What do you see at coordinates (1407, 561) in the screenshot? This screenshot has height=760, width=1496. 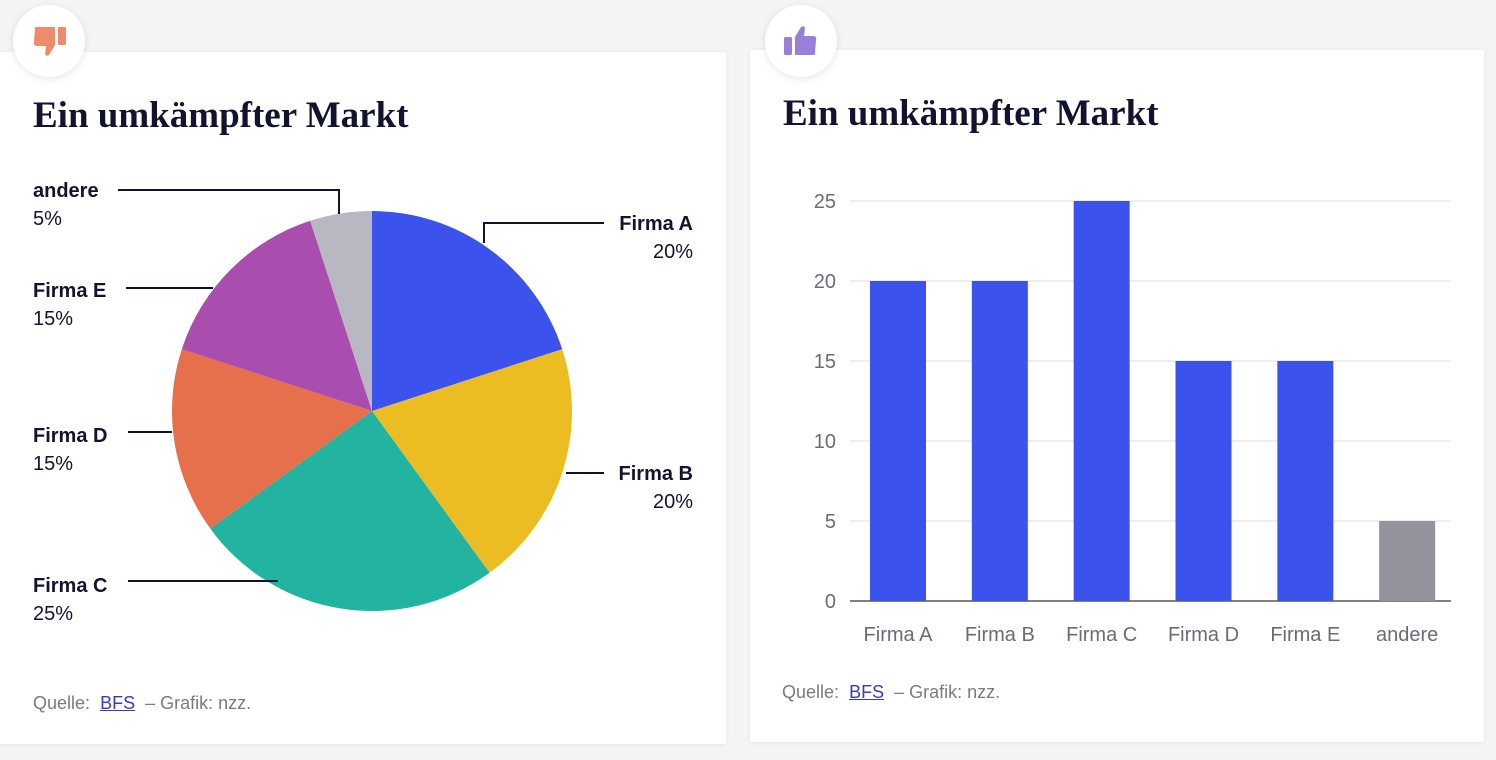 I see `bar-andere` at bounding box center [1407, 561].